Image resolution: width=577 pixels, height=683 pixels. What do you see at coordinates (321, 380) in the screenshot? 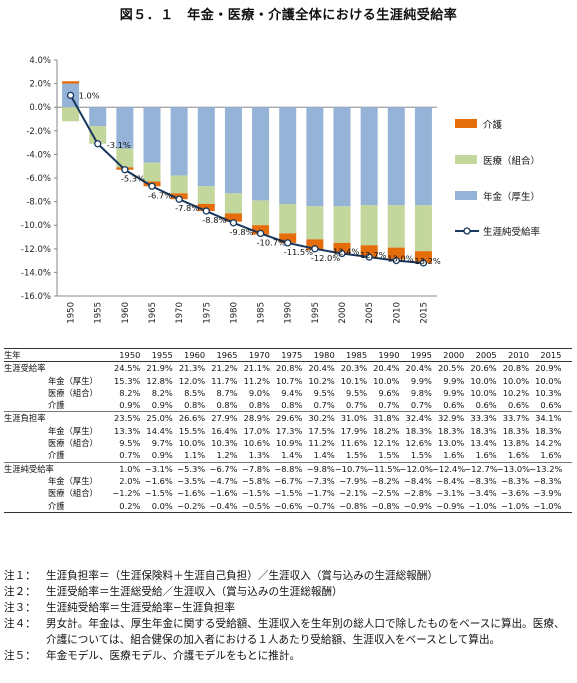
I see `table-cell: 10.2%` at bounding box center [321, 380].